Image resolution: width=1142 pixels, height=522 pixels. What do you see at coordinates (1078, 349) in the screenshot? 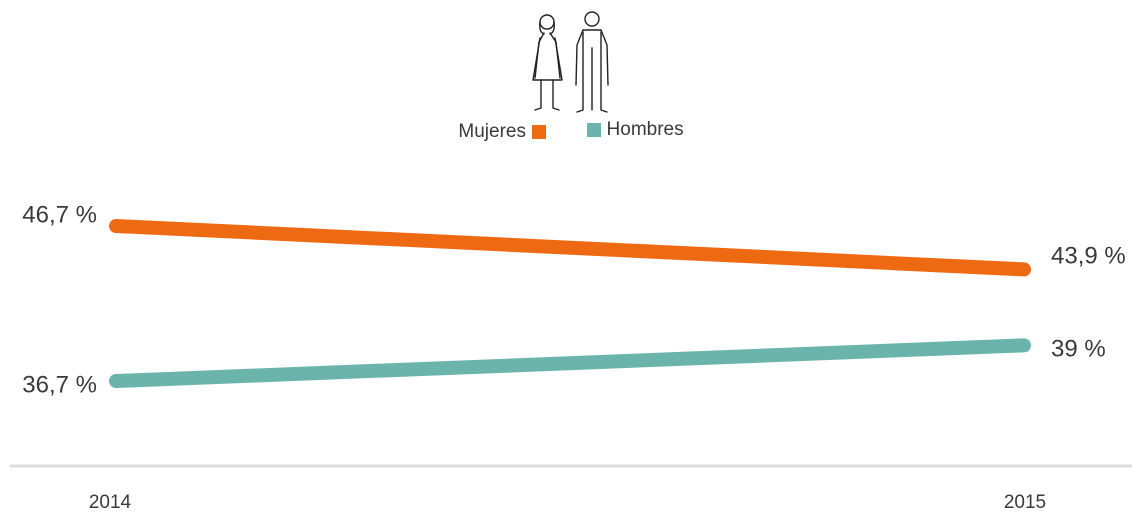
I see `data-label-hombres-2015: 39 %` at bounding box center [1078, 349].